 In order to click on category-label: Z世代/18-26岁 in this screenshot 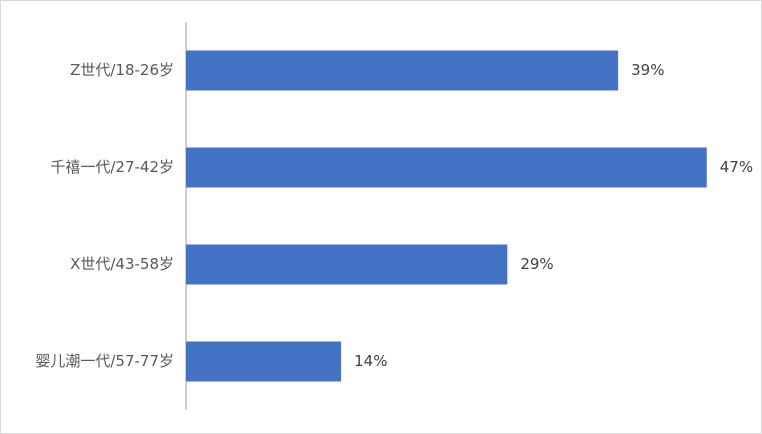, I will do `click(122, 70)`.